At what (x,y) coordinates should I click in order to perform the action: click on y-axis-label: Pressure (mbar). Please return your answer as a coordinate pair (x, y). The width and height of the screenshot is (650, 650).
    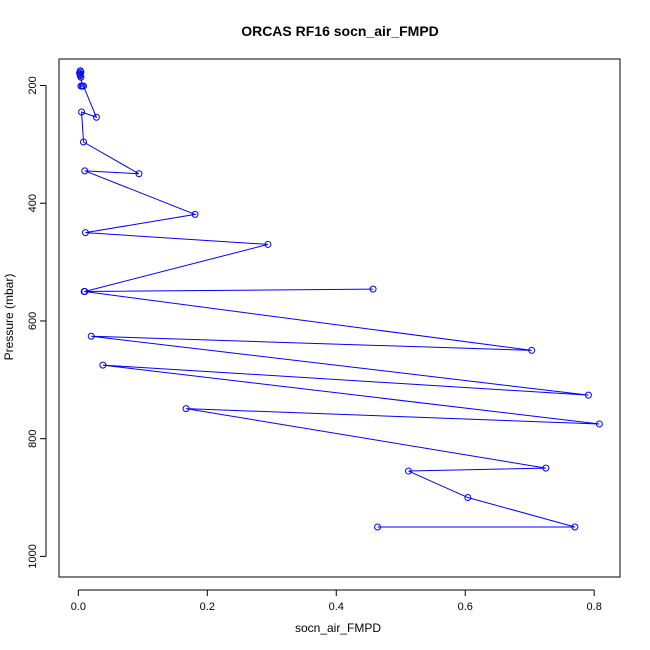
    Looking at the image, I should click on (9, 317).